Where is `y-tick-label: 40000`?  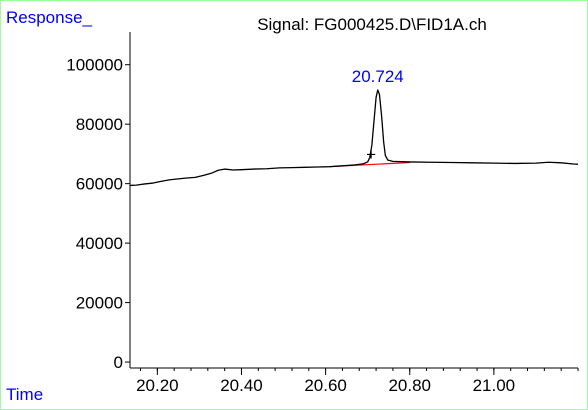
y-tick-label: 40000 is located at coordinates (99, 243).